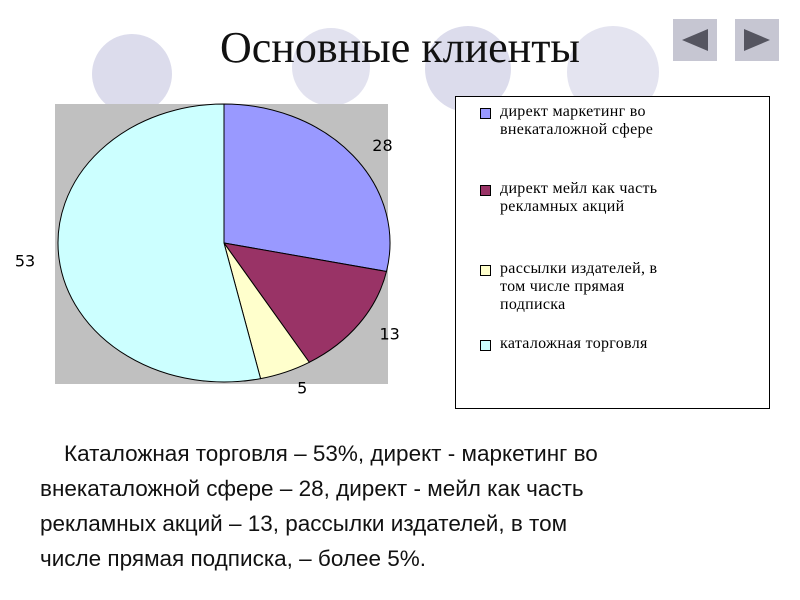  Describe the element at coordinates (399, 47) in the screenshot. I see `page-title: Основные клиенты` at that location.